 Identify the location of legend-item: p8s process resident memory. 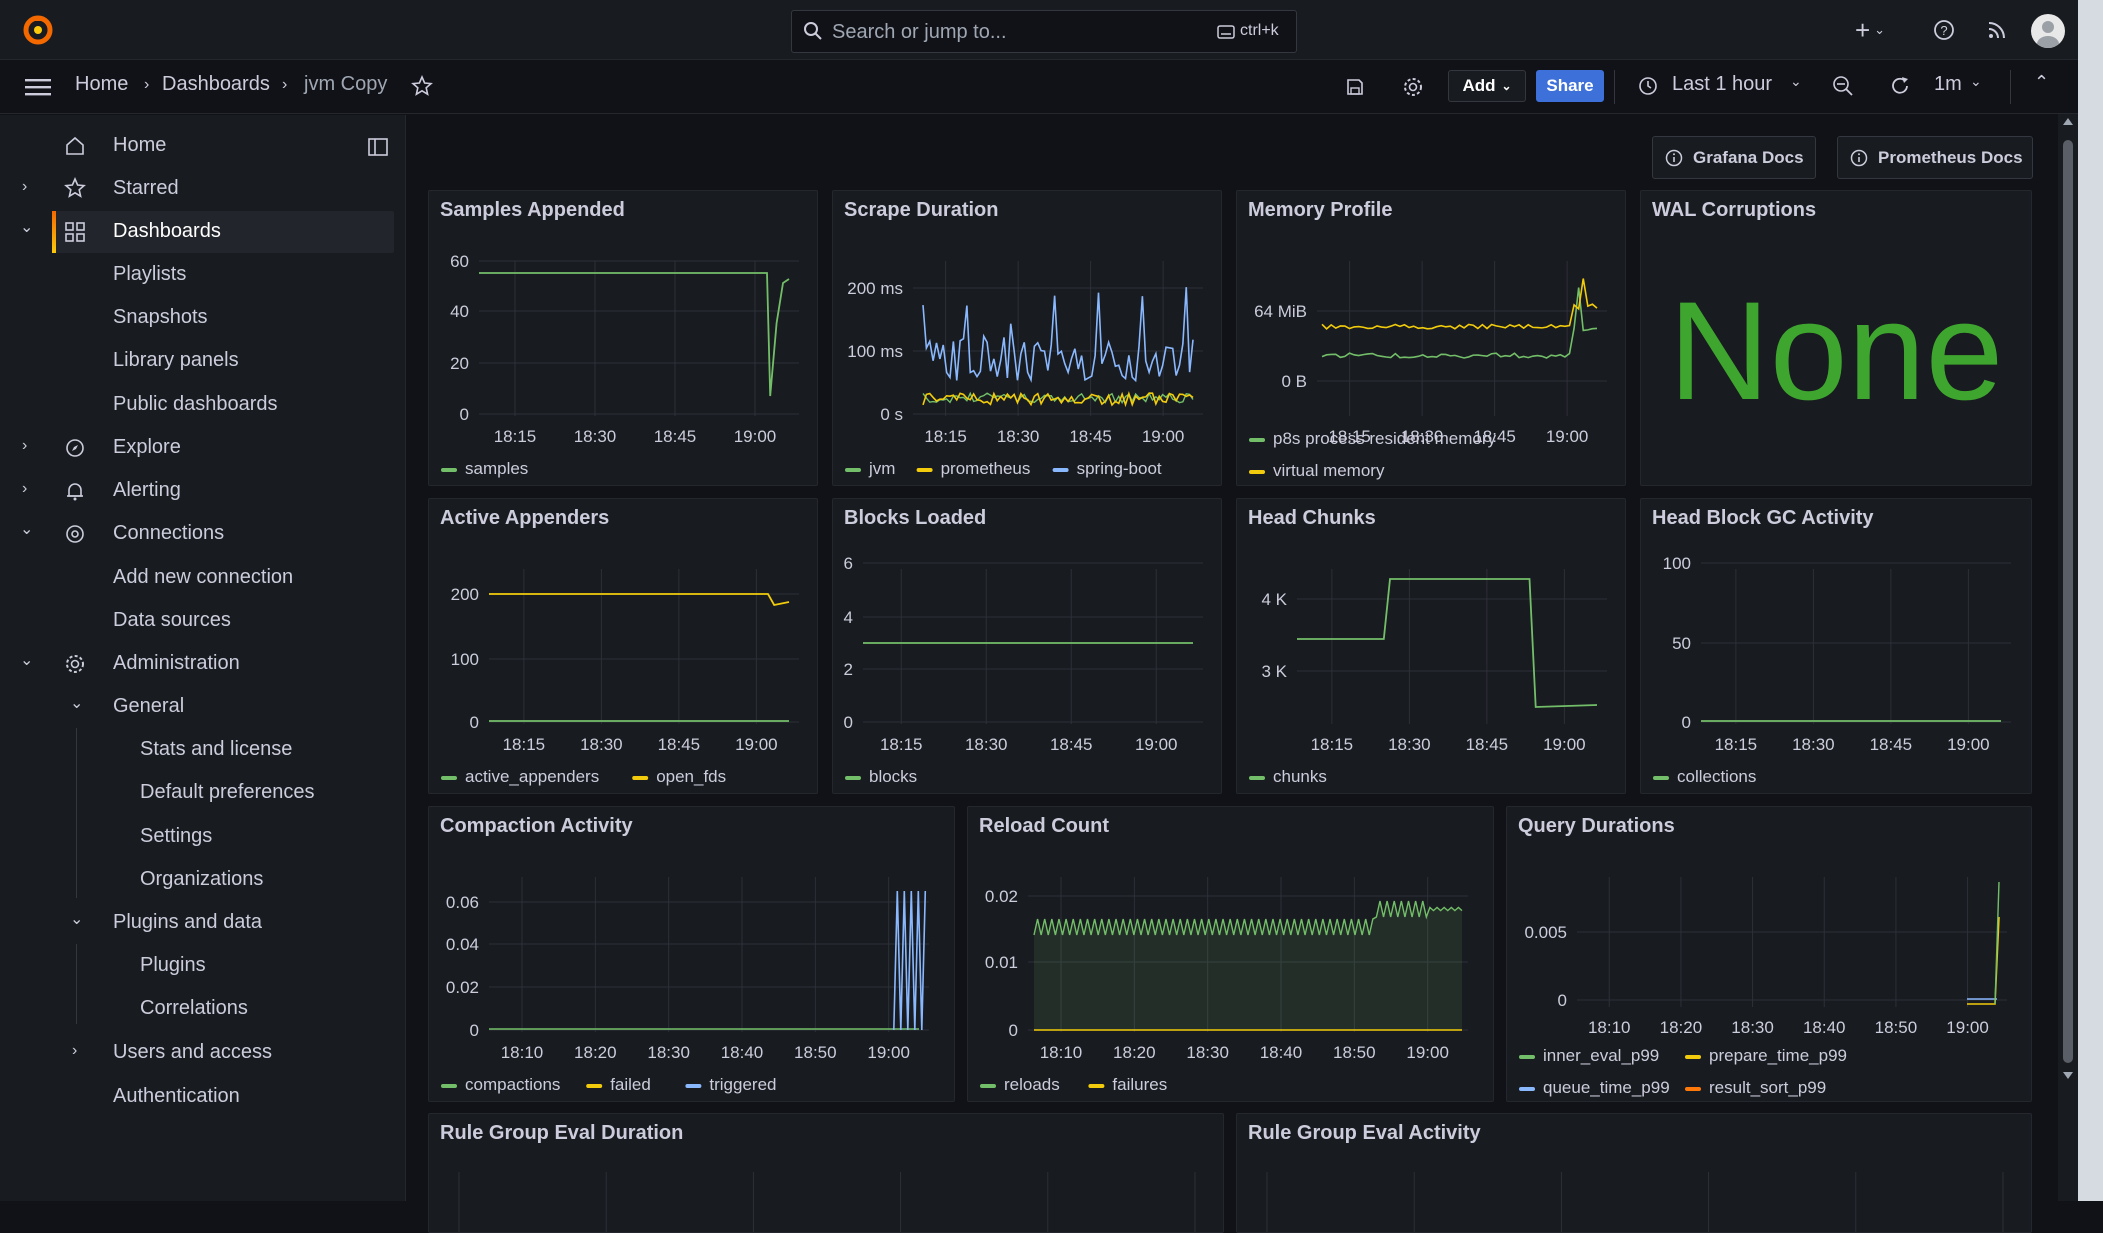
(1384, 438).